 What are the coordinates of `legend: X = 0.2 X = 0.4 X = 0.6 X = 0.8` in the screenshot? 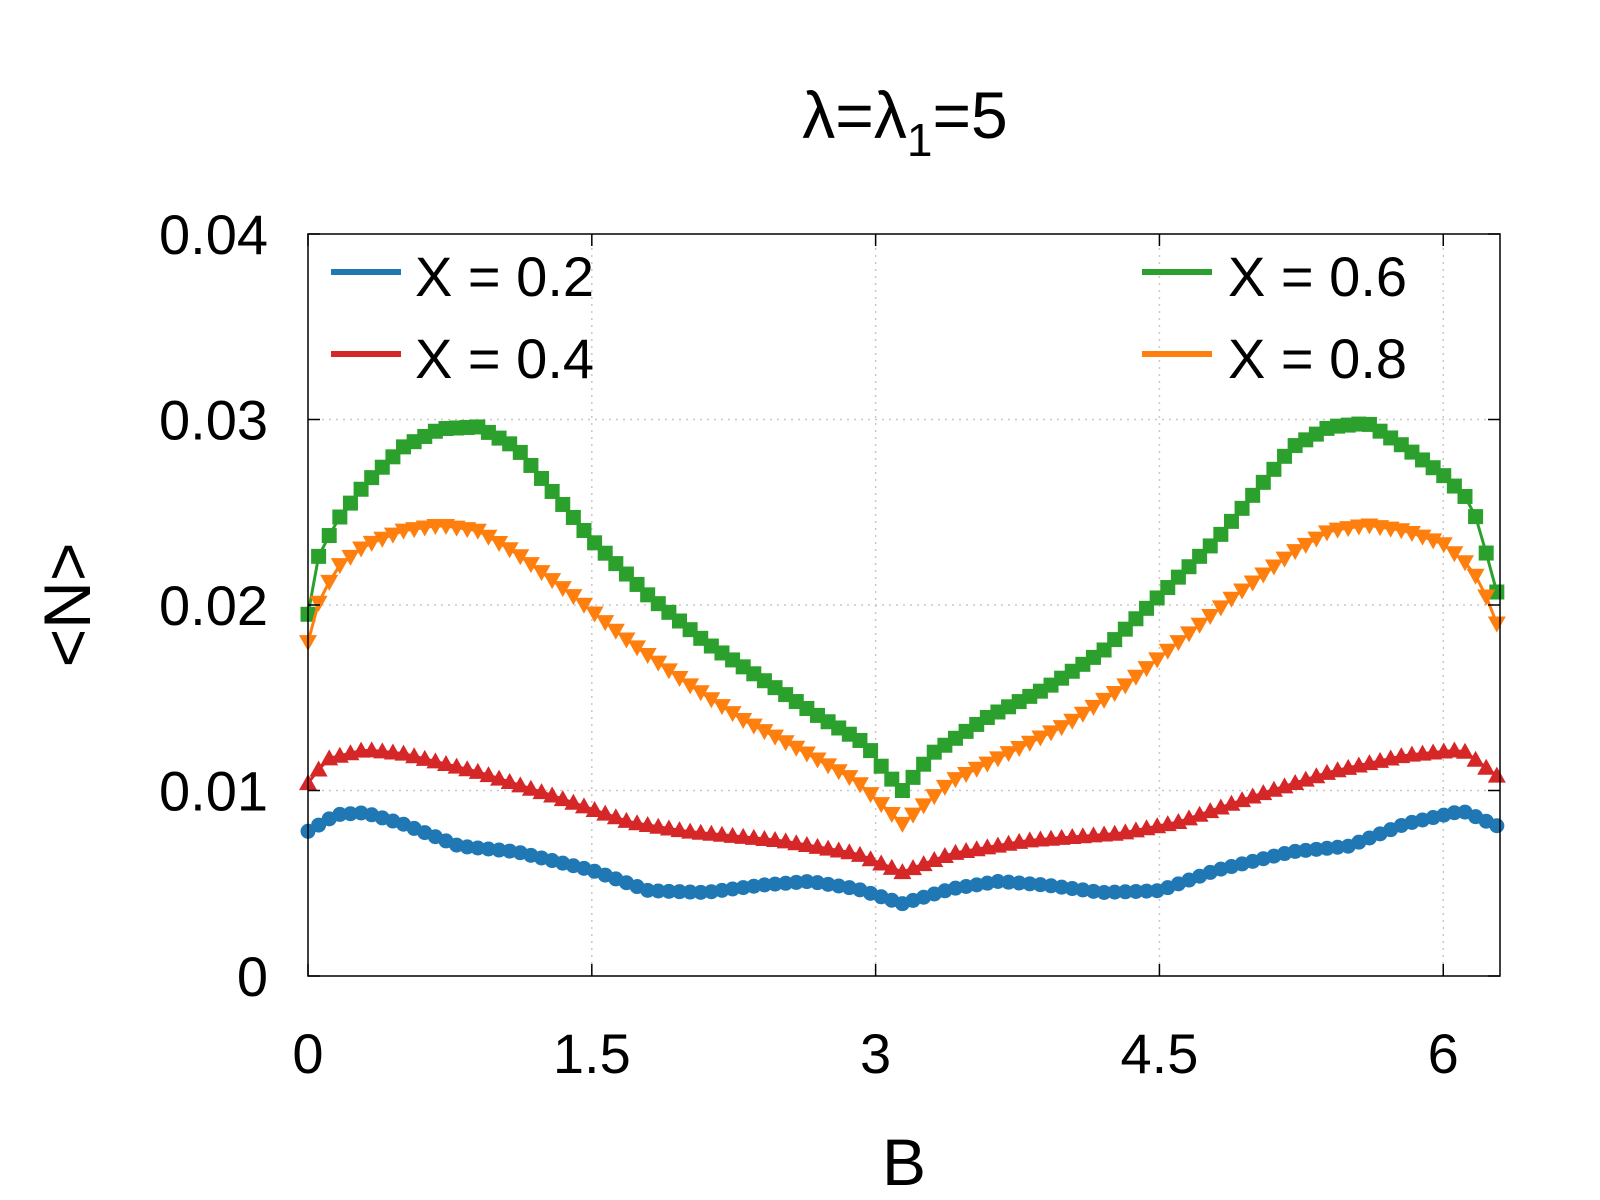 It's located at (869, 317).